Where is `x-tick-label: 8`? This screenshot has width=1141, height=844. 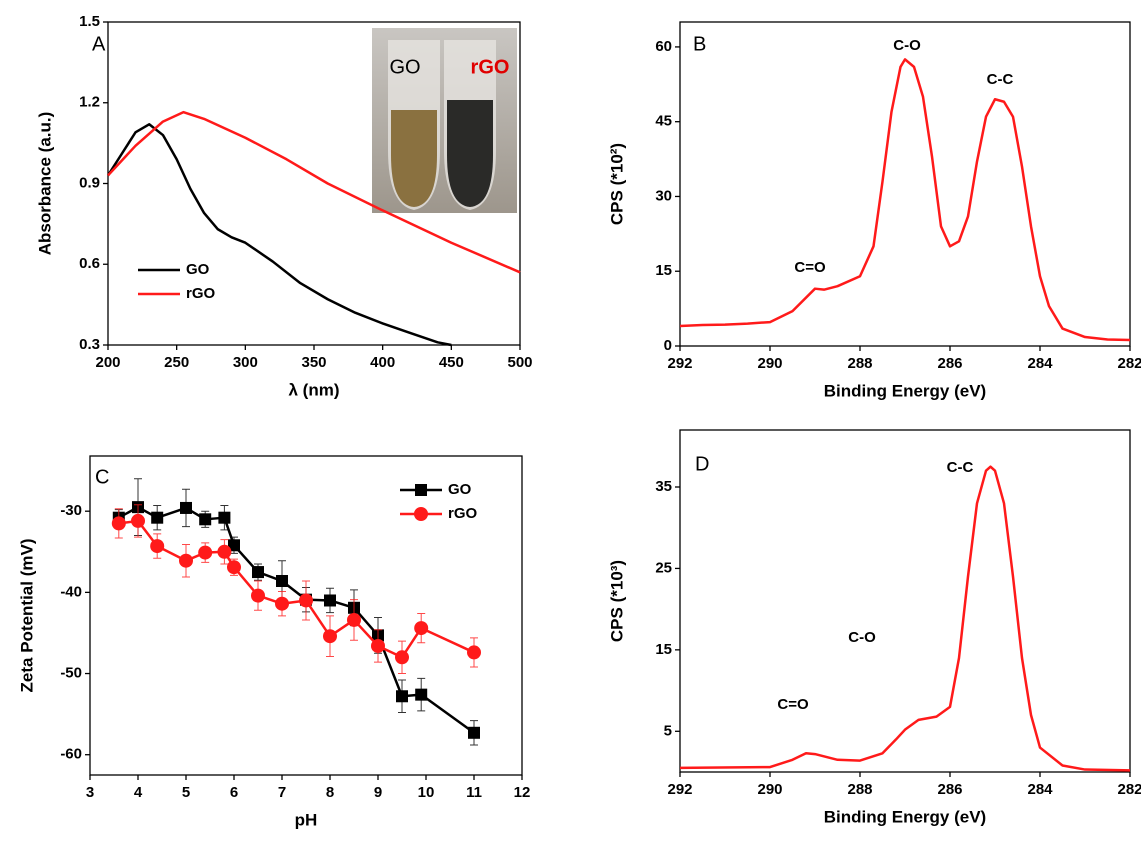 x-tick-label: 8 is located at coordinates (330, 792).